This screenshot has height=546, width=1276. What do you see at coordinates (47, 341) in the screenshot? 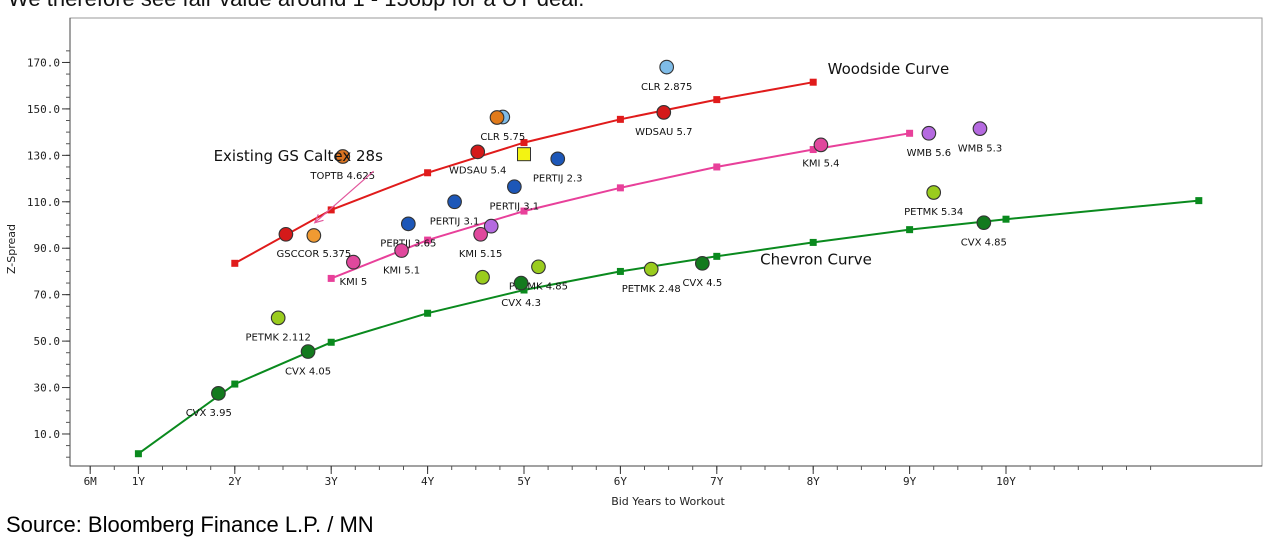
I see `y-tick-label: 50.0` at bounding box center [47, 341].